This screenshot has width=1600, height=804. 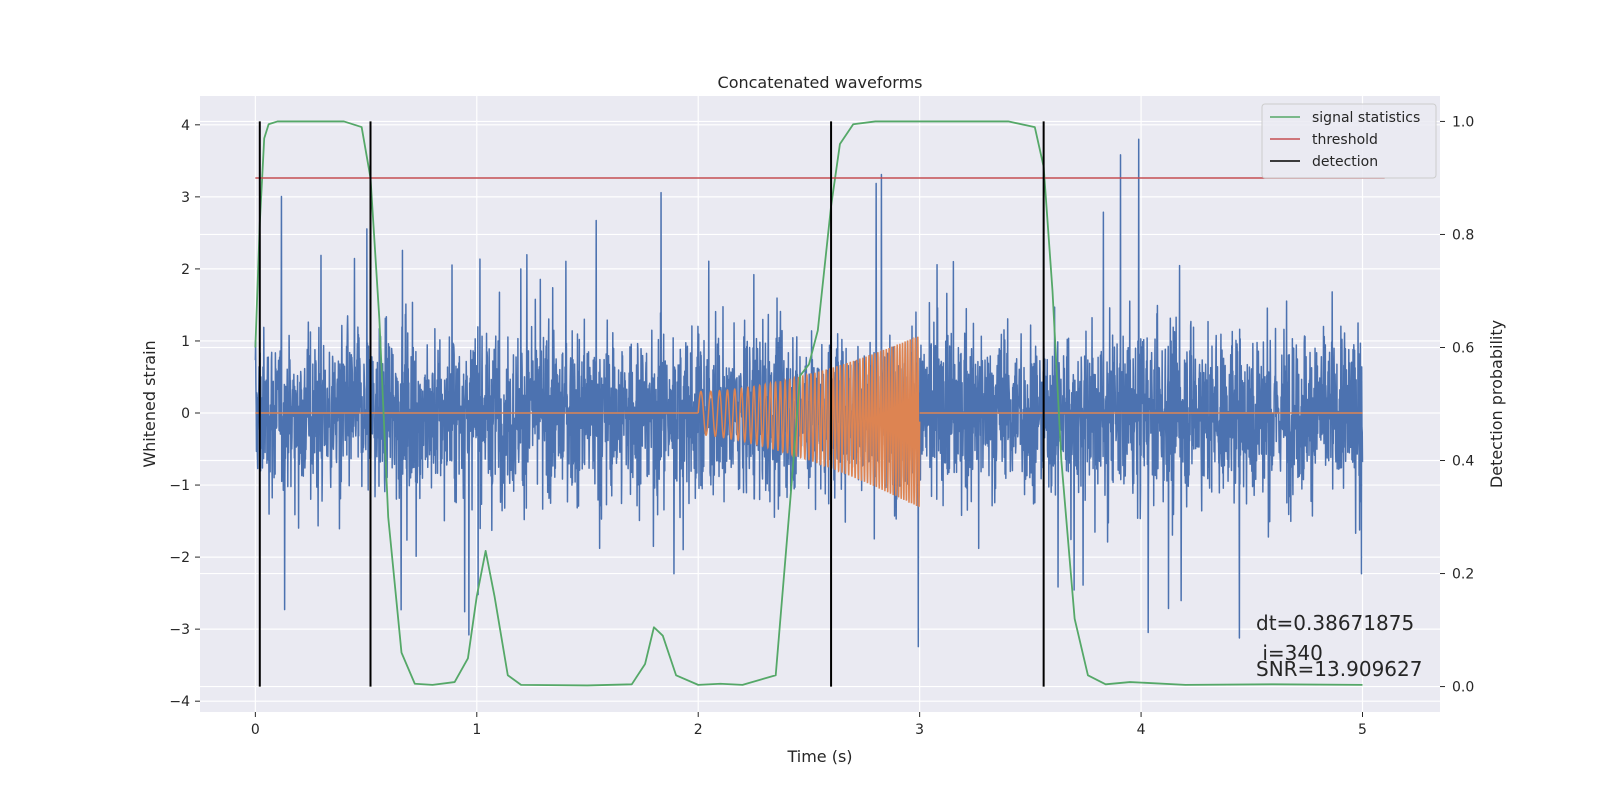 What do you see at coordinates (1463, 122) in the screenshot?
I see `y-right-tick-label: 1.0` at bounding box center [1463, 122].